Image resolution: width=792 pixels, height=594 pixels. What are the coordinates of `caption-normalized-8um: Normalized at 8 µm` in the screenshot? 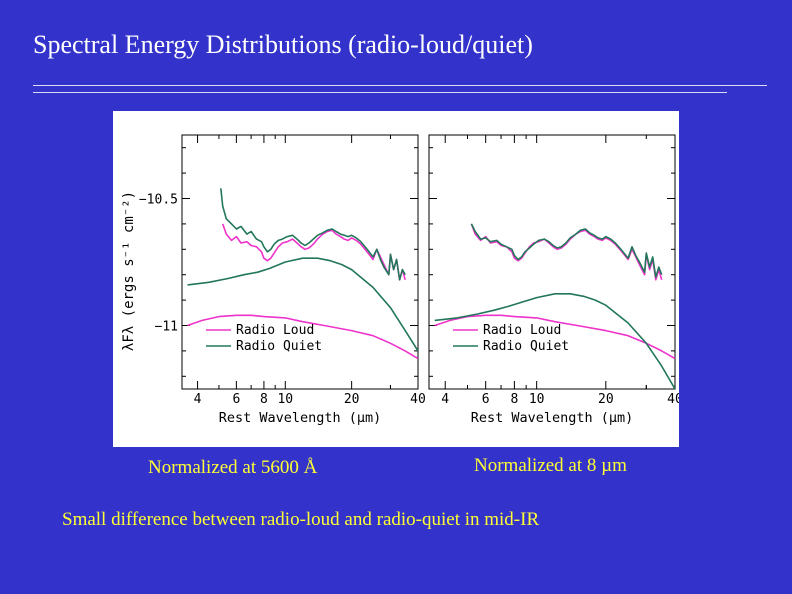 It's located at (550, 465).